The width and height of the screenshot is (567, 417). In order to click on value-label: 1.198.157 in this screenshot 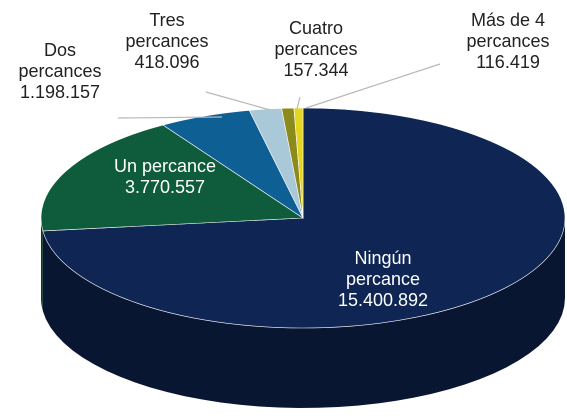, I will do `click(60, 92)`.